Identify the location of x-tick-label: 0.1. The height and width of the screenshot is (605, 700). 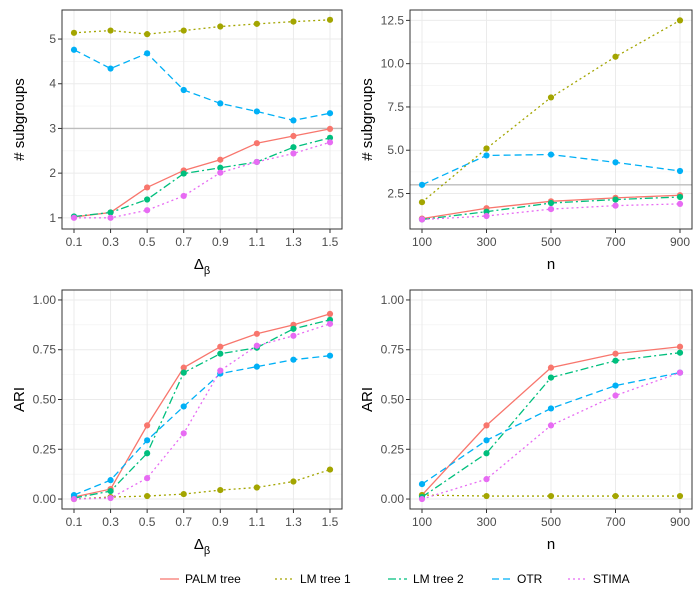
(74, 522).